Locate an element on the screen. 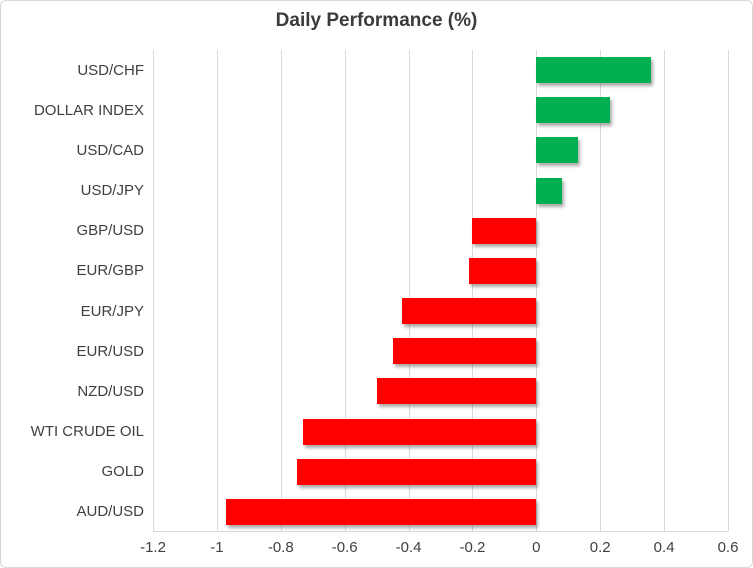 This screenshot has width=753, height=568. bar-row-wti-crude-oil: WTI CRUDE OIL is located at coordinates (364, 432).